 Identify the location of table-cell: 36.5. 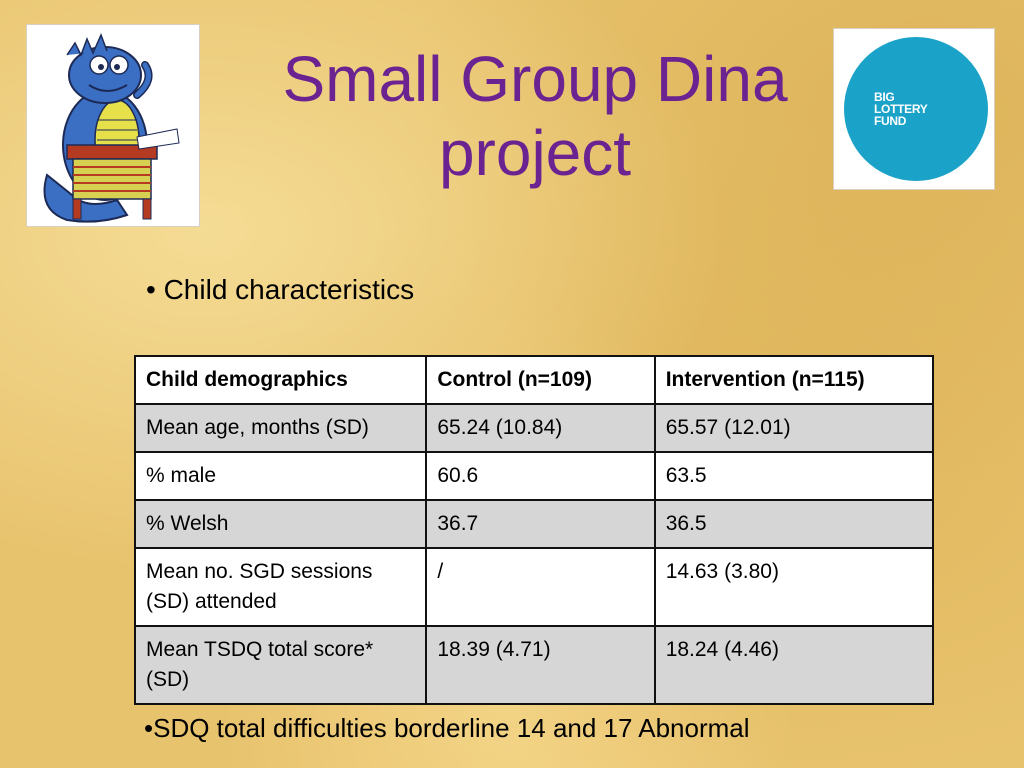
(794, 524).